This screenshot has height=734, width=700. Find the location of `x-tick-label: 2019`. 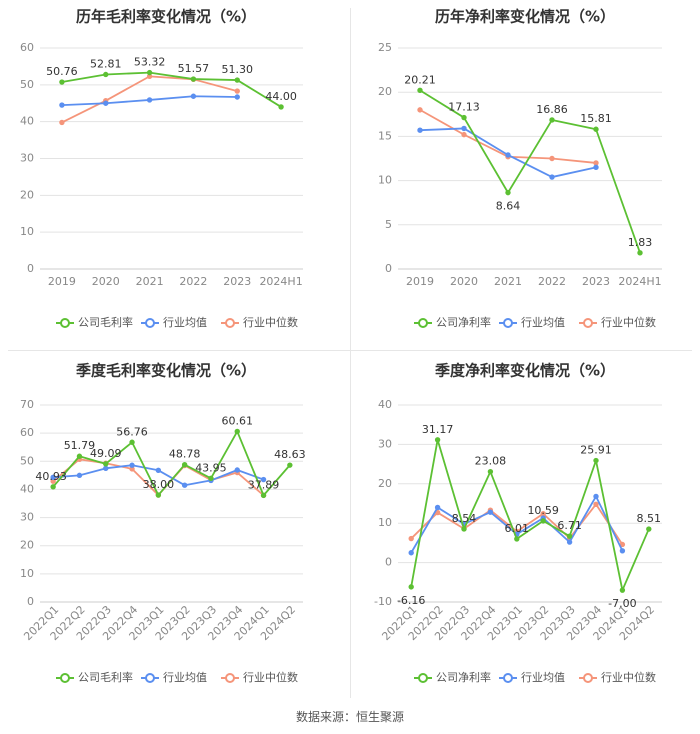

x-tick-label: 2019 is located at coordinates (420, 281).